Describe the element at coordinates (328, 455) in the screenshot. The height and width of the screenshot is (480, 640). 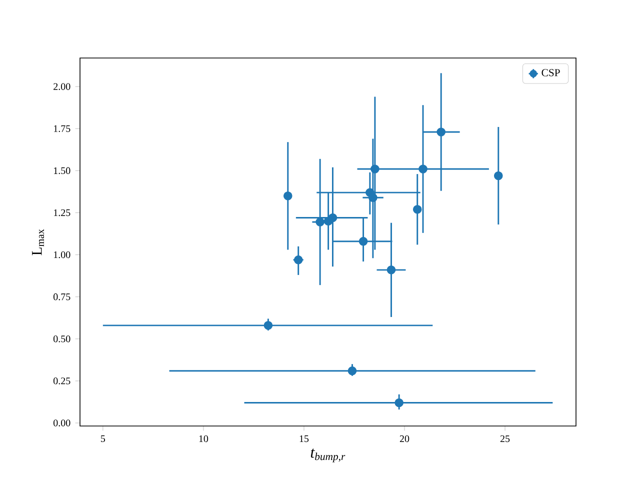
I see `x-axis-title: t$_{bump,r}$` at that location.